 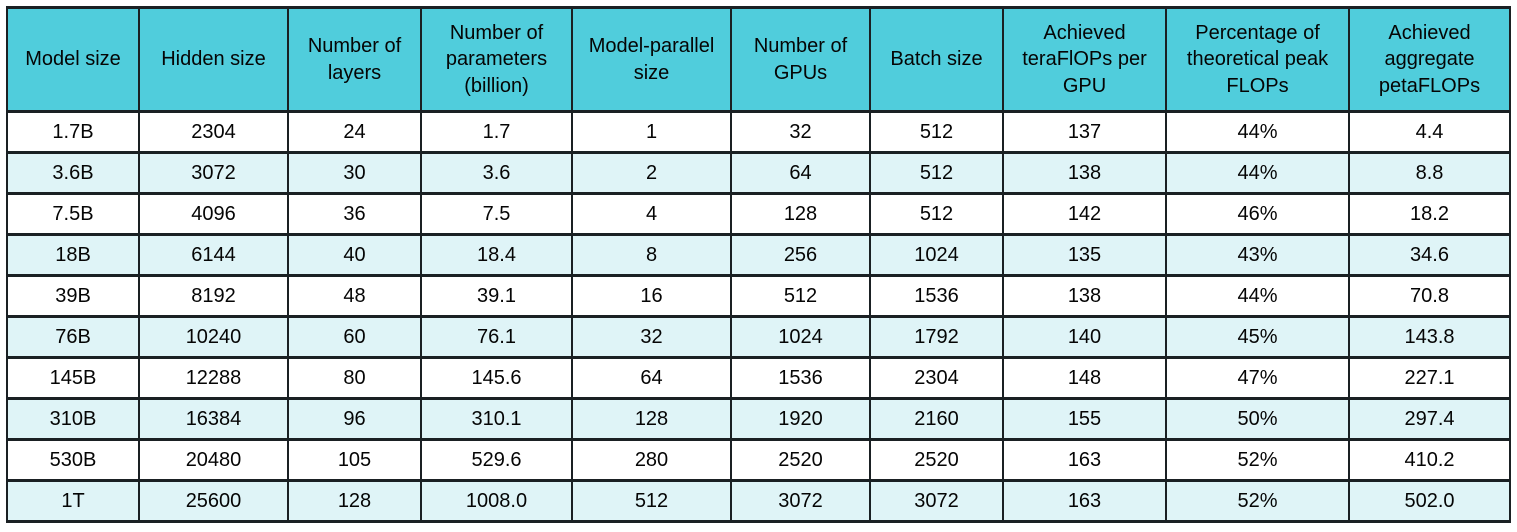 I want to click on table-row: 310B 16384 96 310.1 128 1920 2160 155 50% 297.4, so click(x=758, y=419).